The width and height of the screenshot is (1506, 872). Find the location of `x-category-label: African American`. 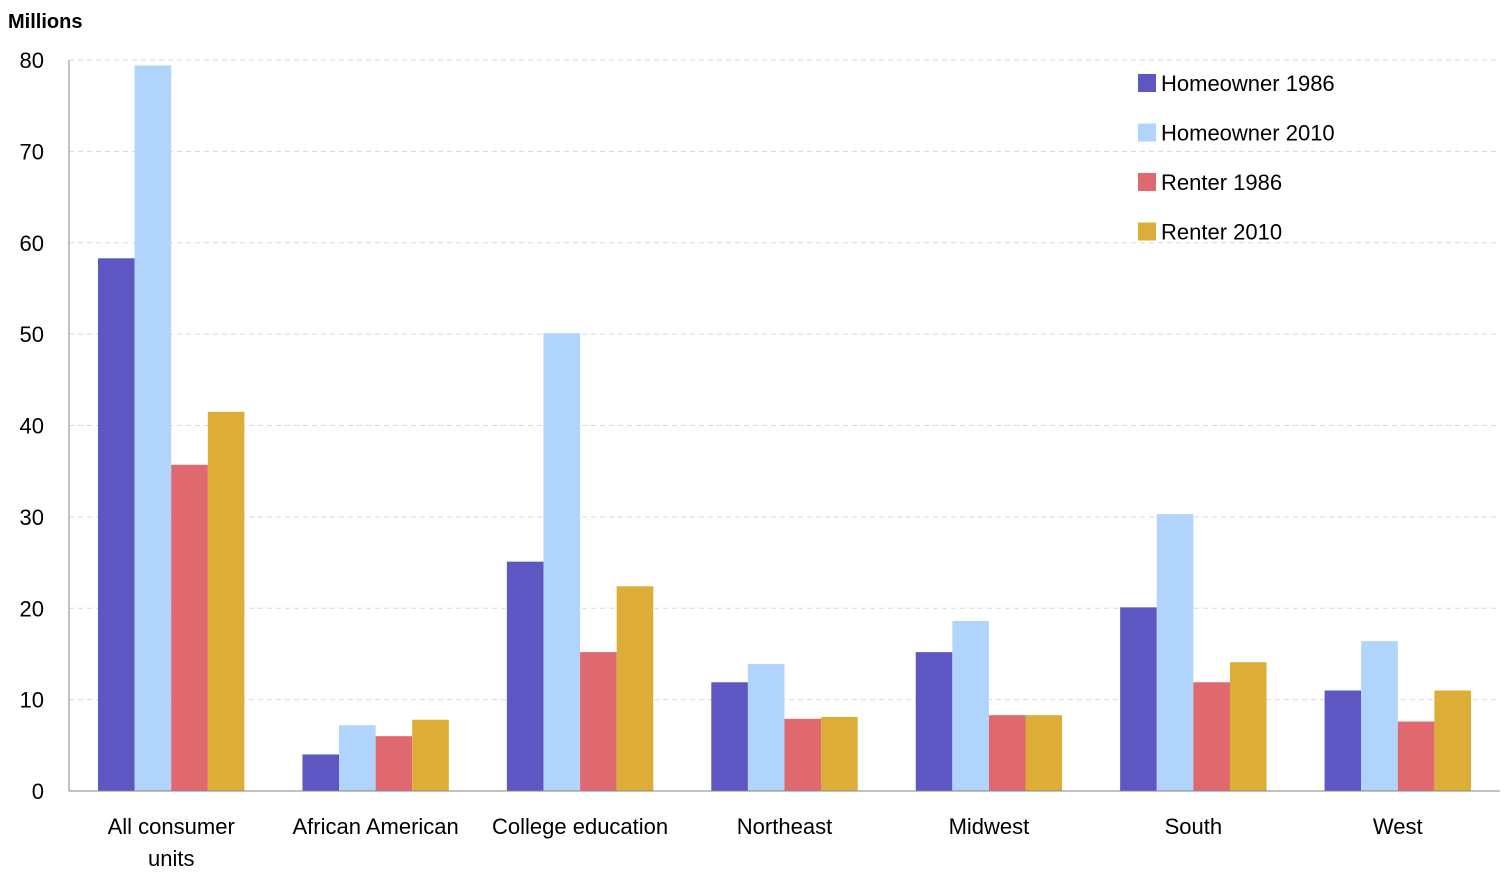

x-category-label: African American is located at coordinates (375, 826).